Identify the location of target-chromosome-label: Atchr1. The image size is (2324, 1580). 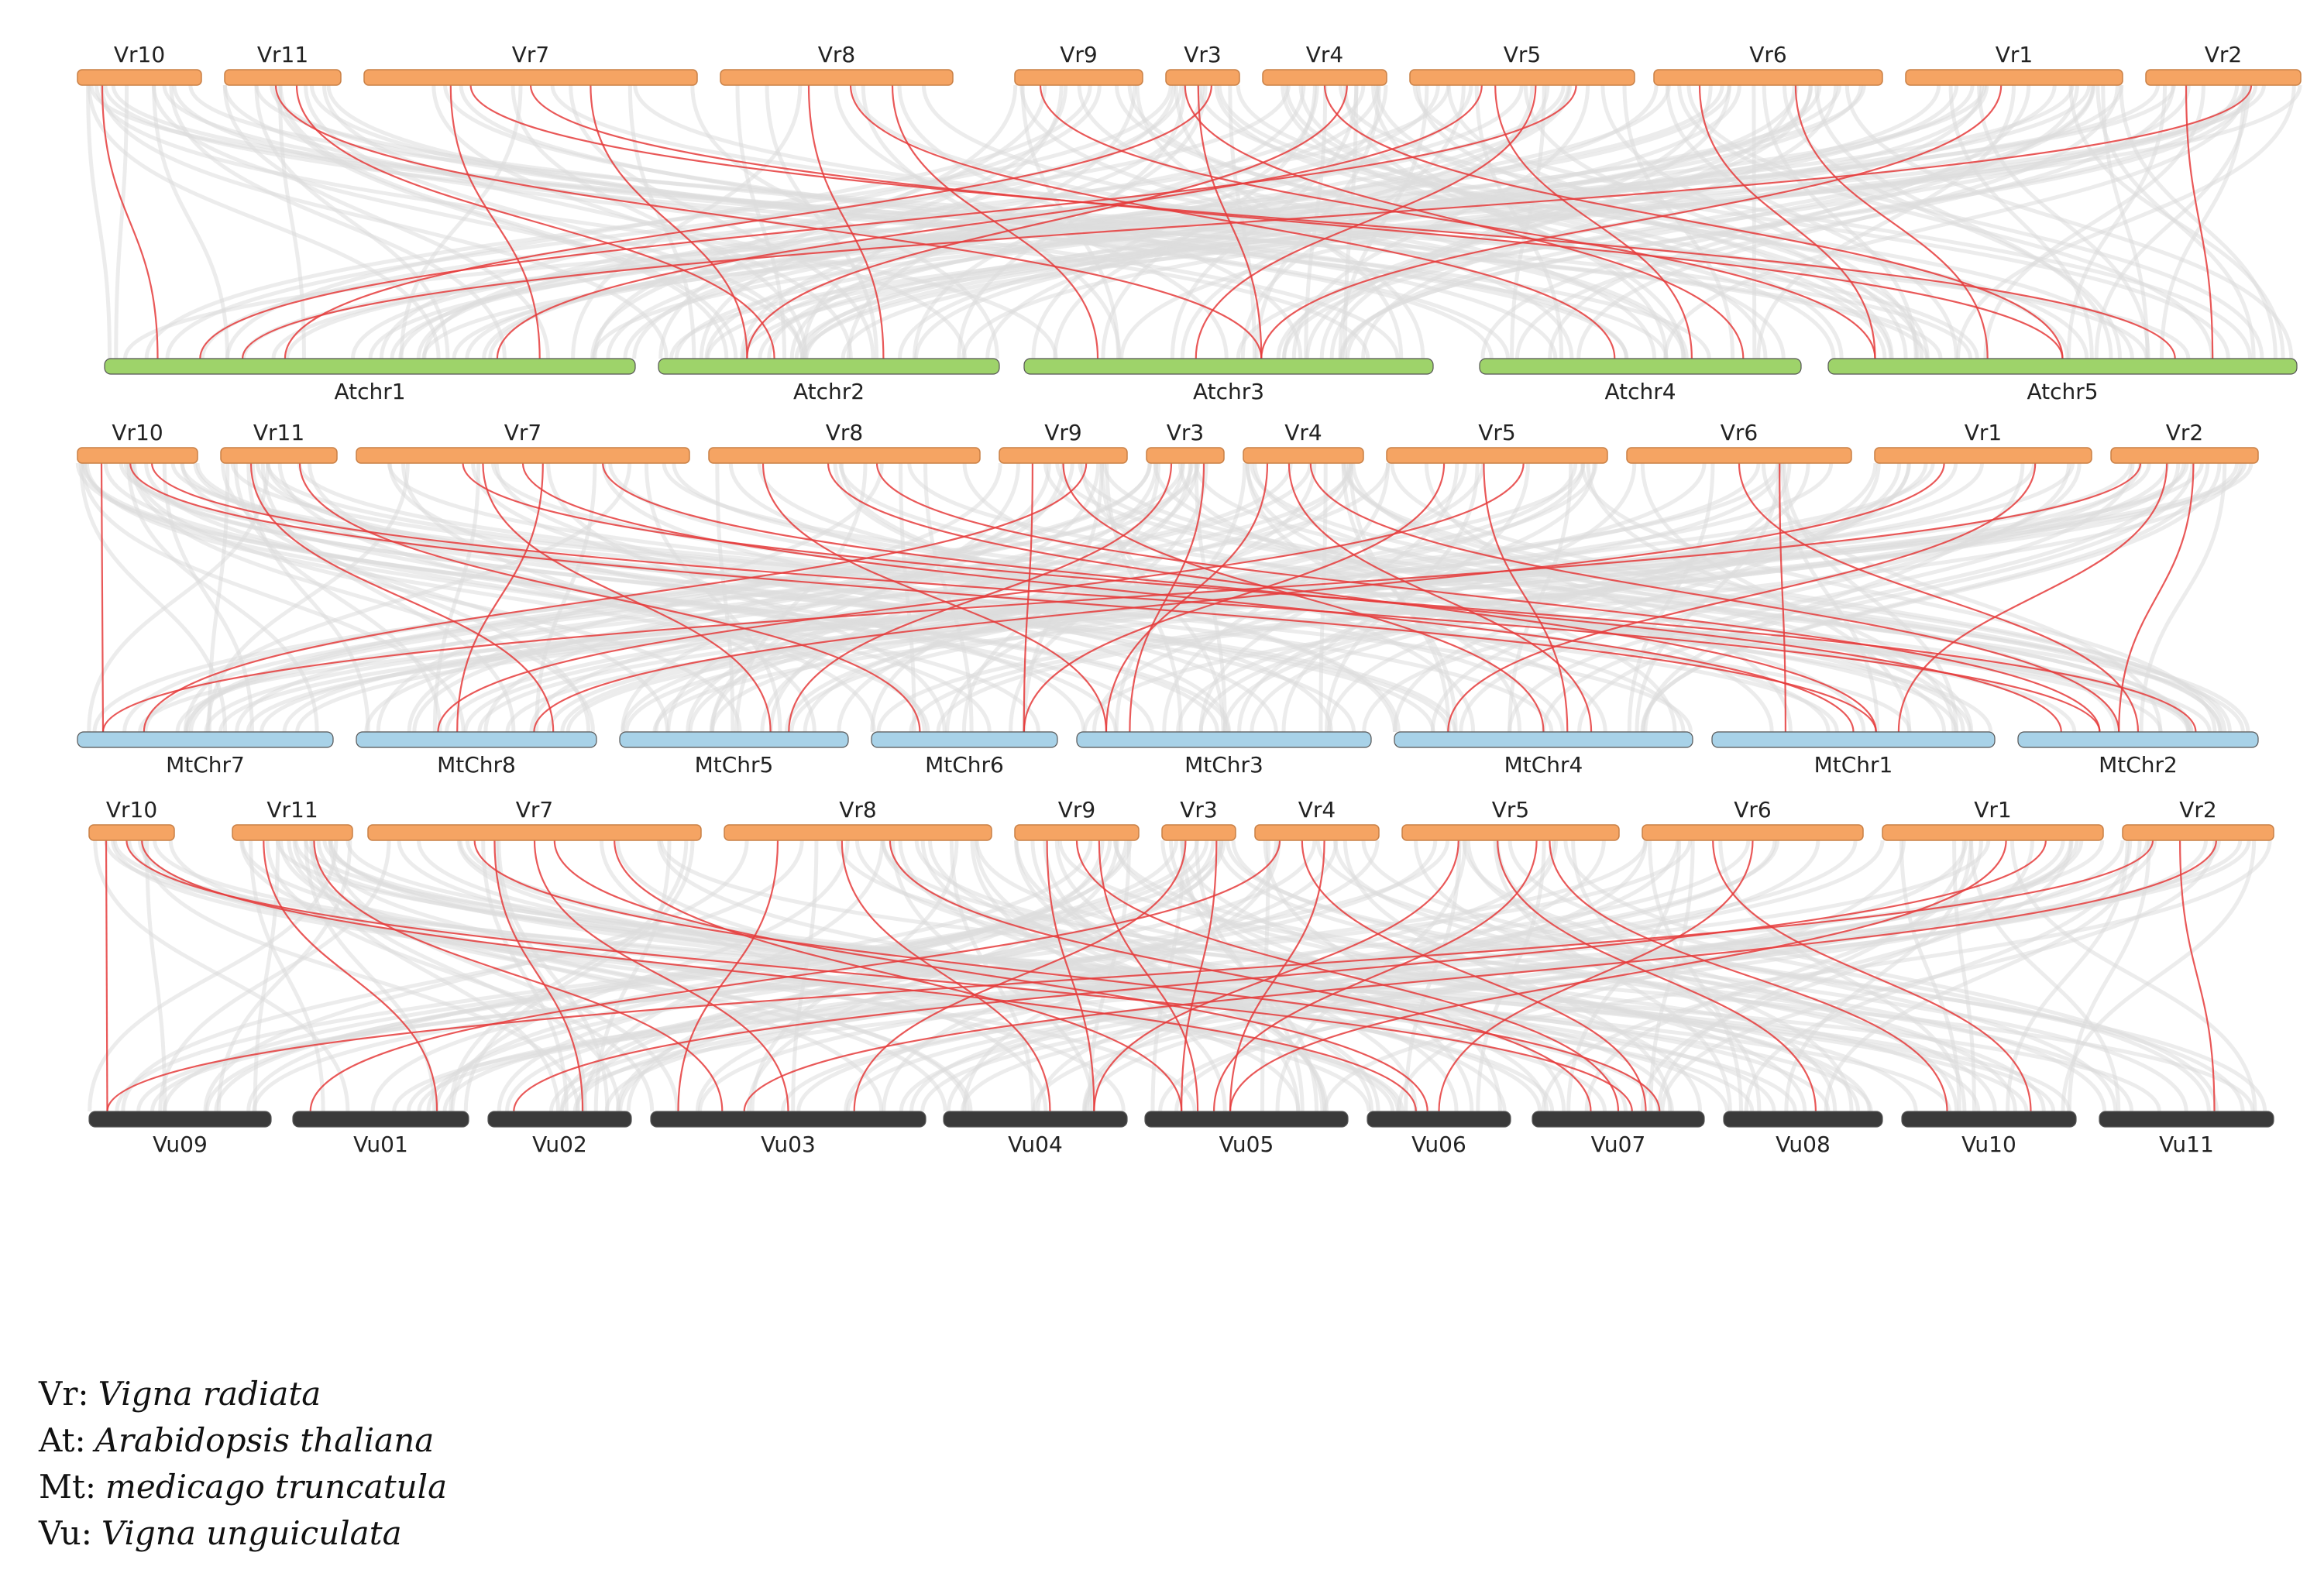
(369, 391).